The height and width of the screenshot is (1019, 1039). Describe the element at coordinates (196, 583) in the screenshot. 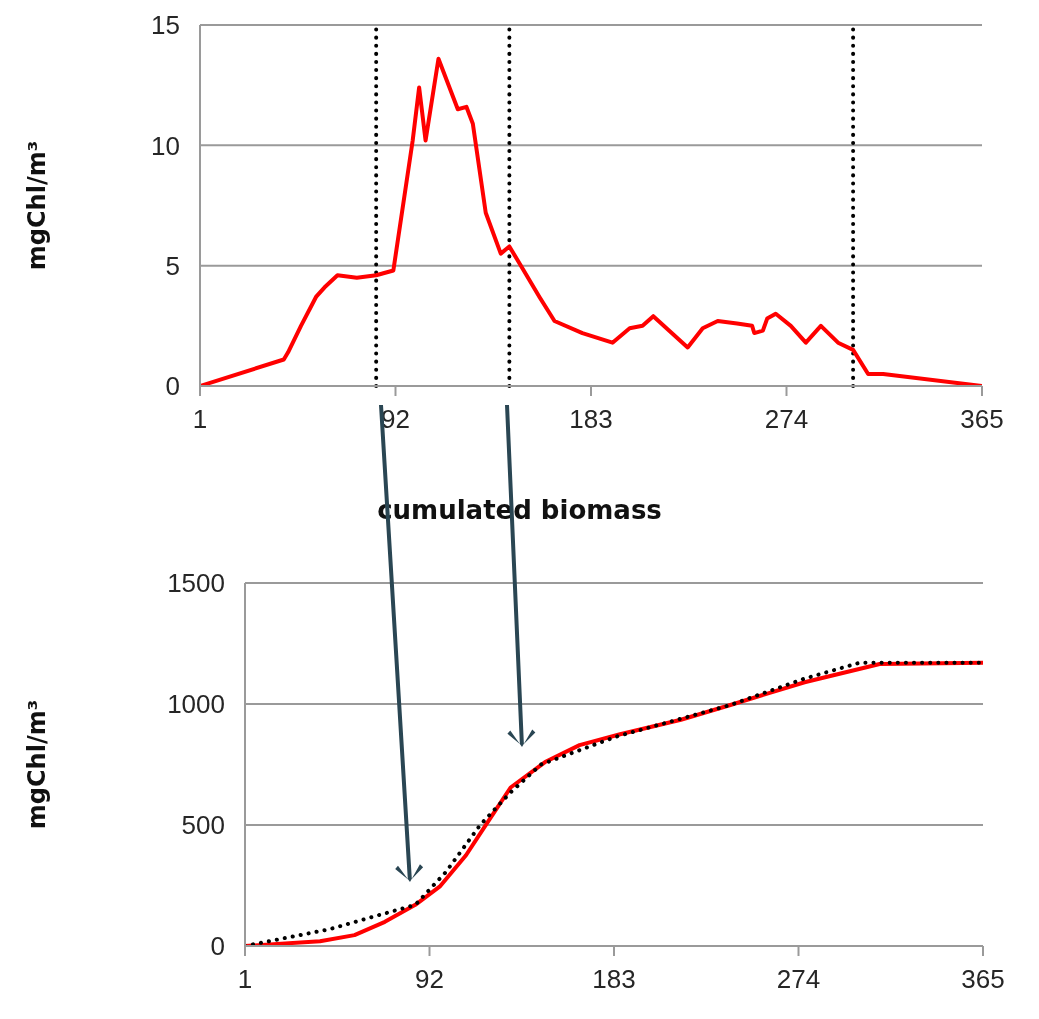

I see `y-tick-label: 1500` at that location.